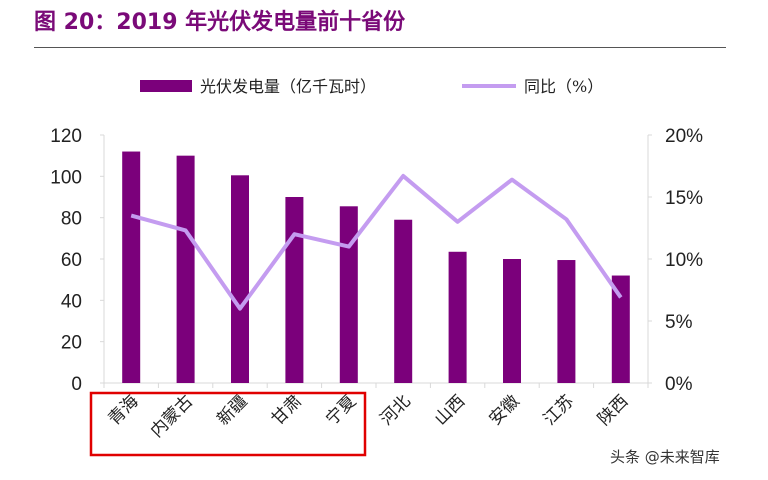  I want to click on highlight-box, so click(228, 424).